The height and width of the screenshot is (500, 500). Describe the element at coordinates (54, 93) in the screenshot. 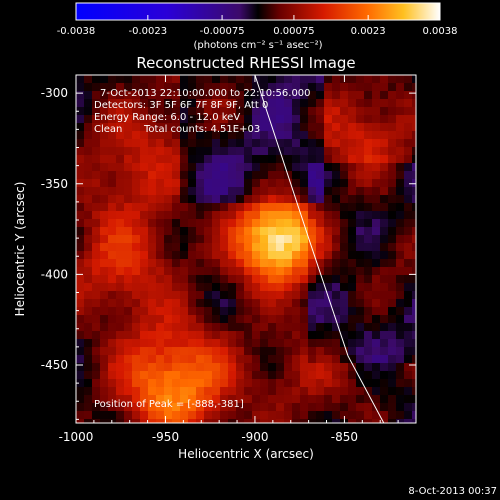

I see `y-tick-label: -300` at that location.